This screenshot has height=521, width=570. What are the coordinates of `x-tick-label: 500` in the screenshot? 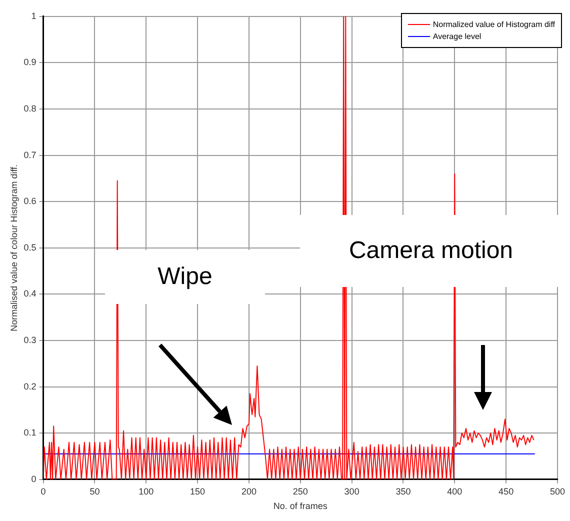 It's located at (558, 491).